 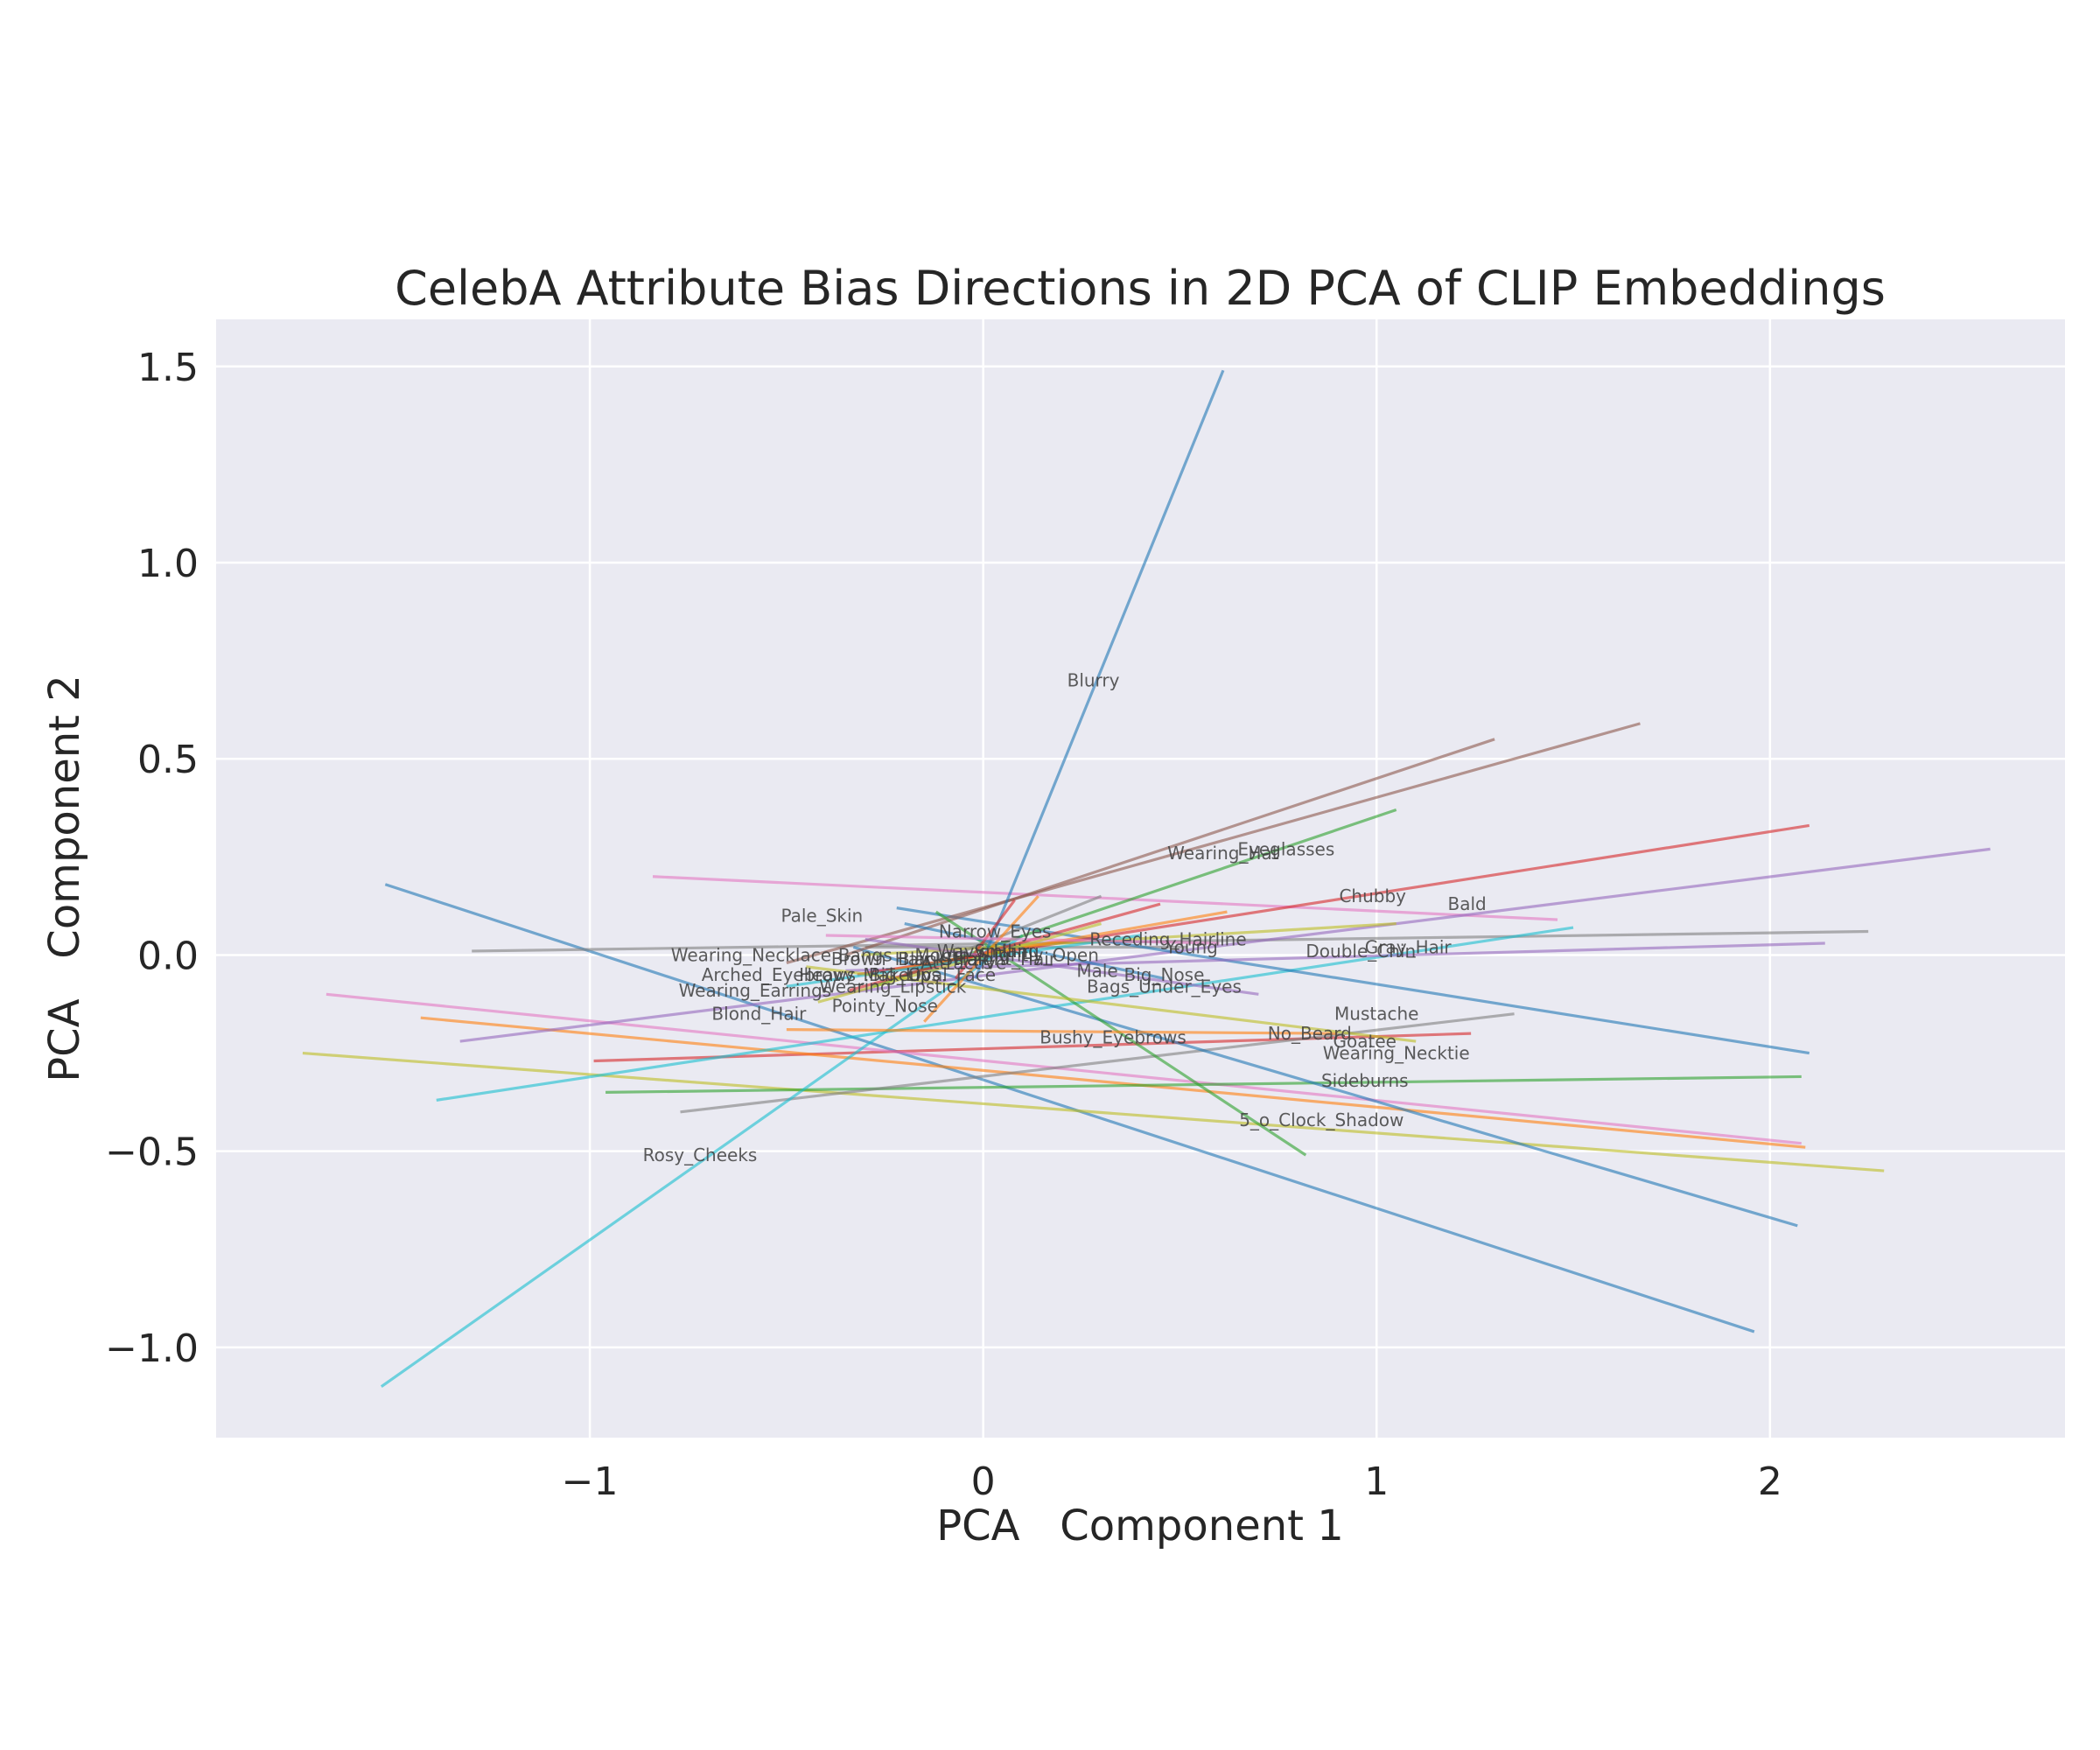 I want to click on attribute-label-male: Male, so click(x=1096, y=970).